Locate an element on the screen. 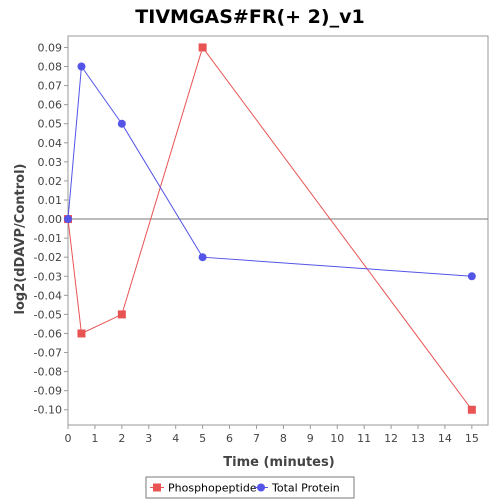  y-tick-label: 0.04 is located at coordinates (50, 143).